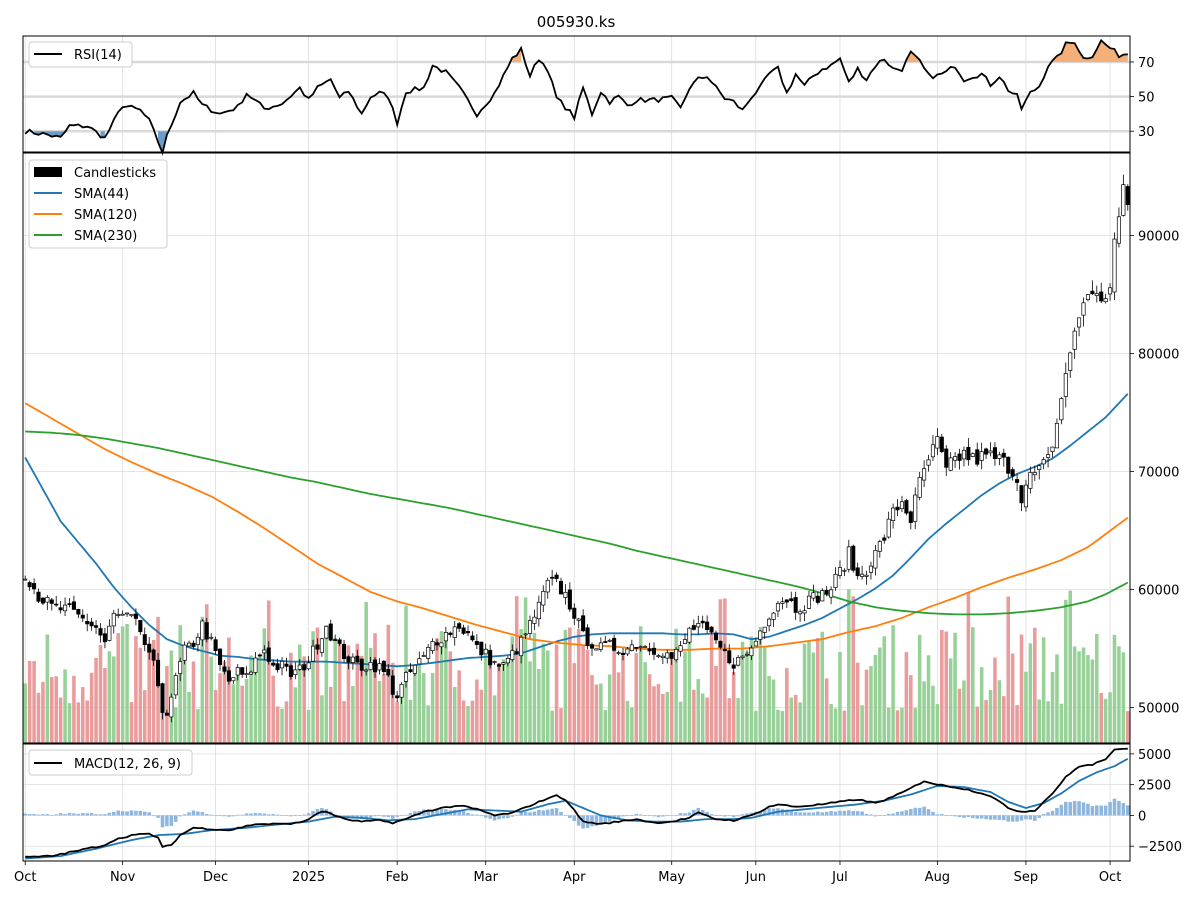 The image size is (1200, 904). What do you see at coordinates (102, 134) in the screenshot?
I see `rsi-oversold-fill` at bounding box center [102, 134].